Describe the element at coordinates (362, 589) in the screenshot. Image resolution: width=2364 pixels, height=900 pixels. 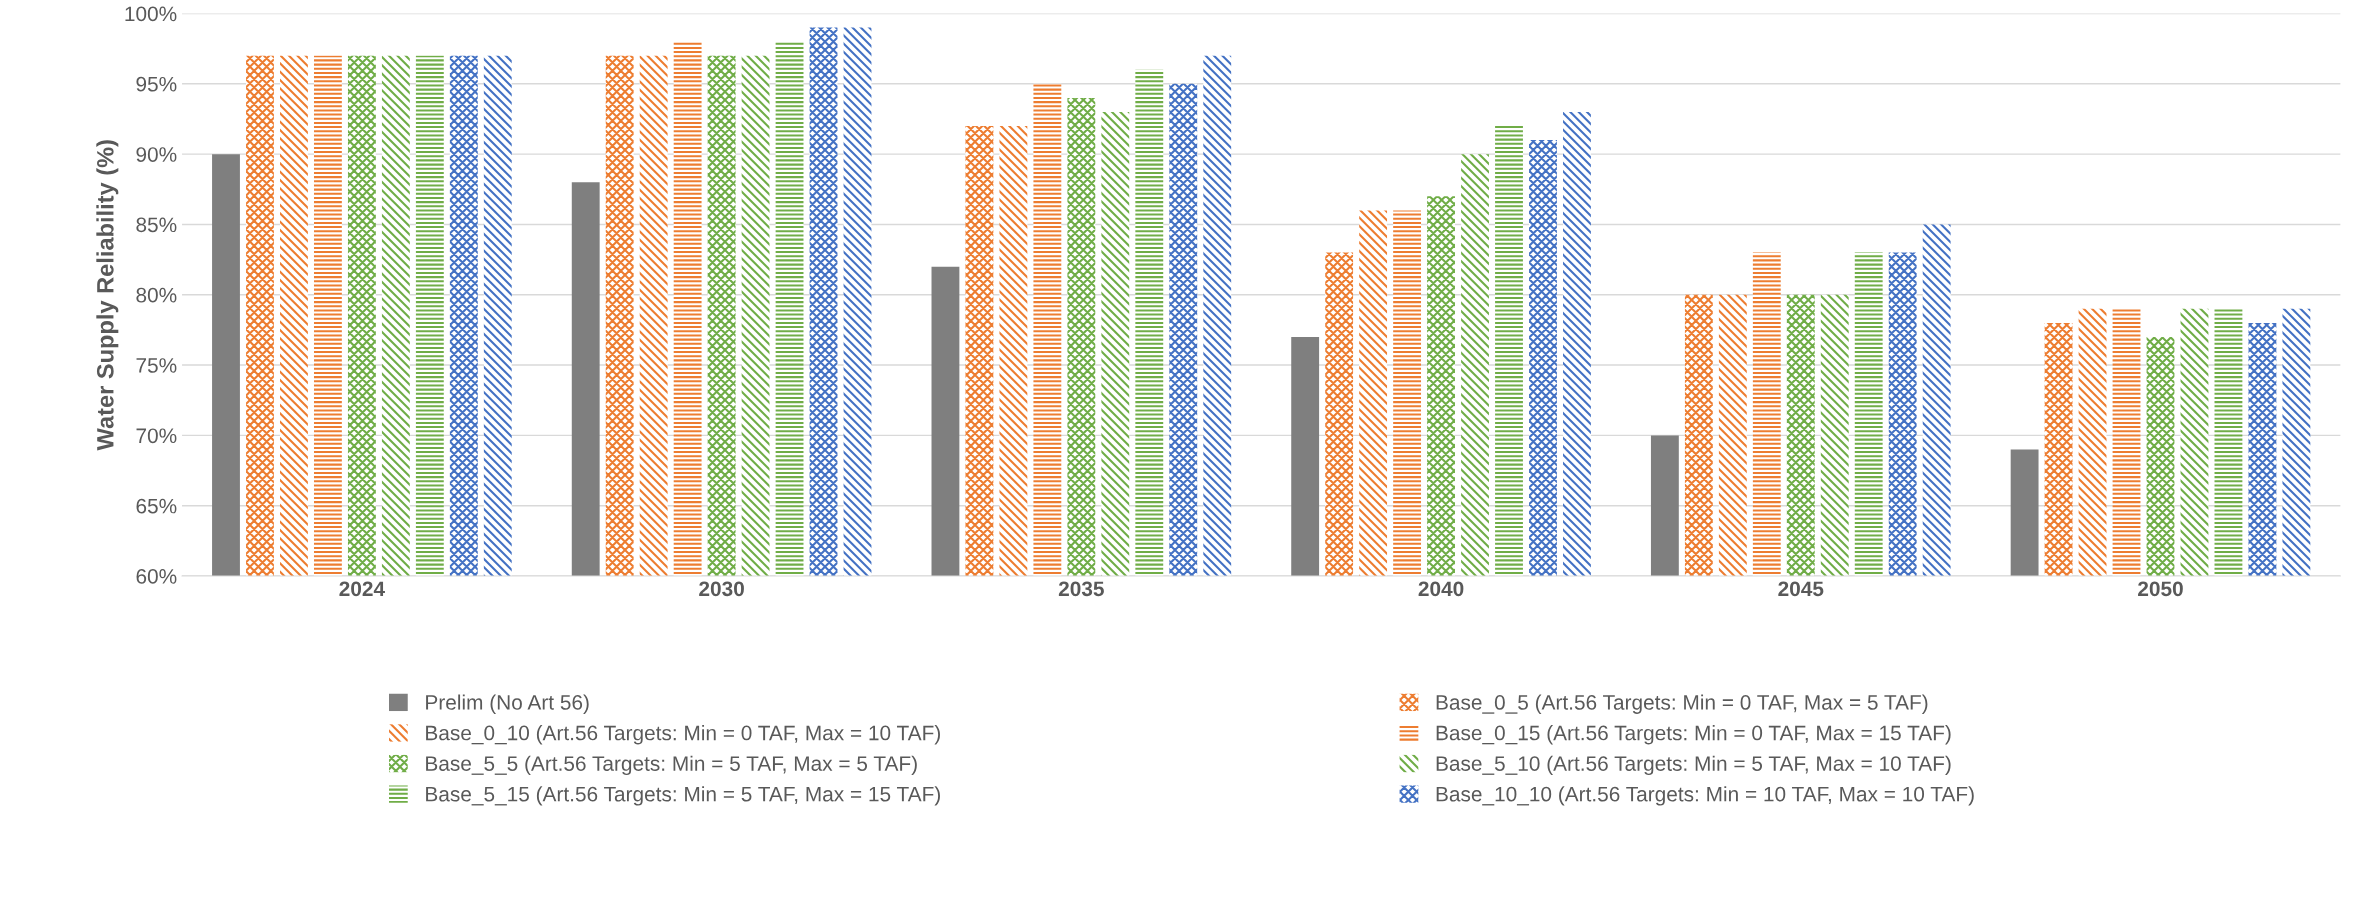
I see `x-tick-label: 2024` at that location.